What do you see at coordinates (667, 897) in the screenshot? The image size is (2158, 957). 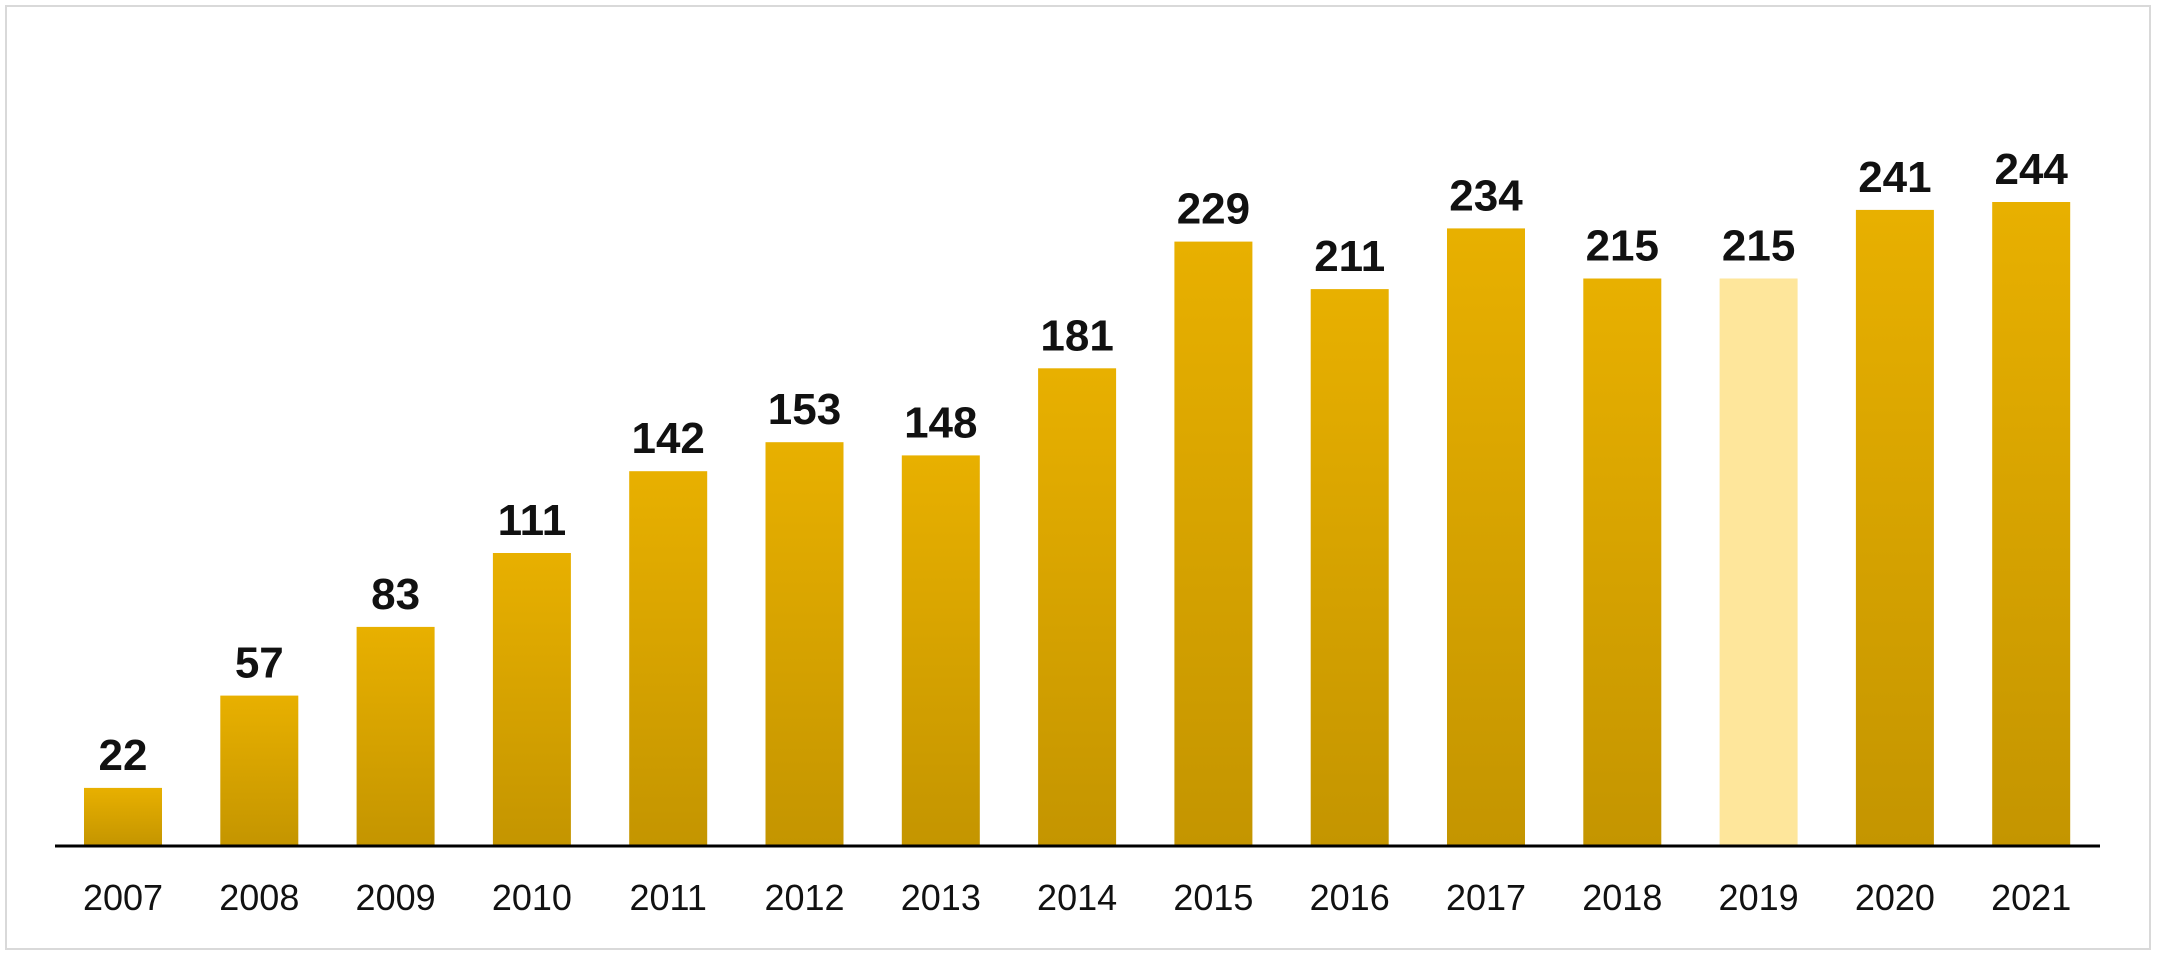 I see `x-tick-label-2011: 2011` at bounding box center [667, 897].